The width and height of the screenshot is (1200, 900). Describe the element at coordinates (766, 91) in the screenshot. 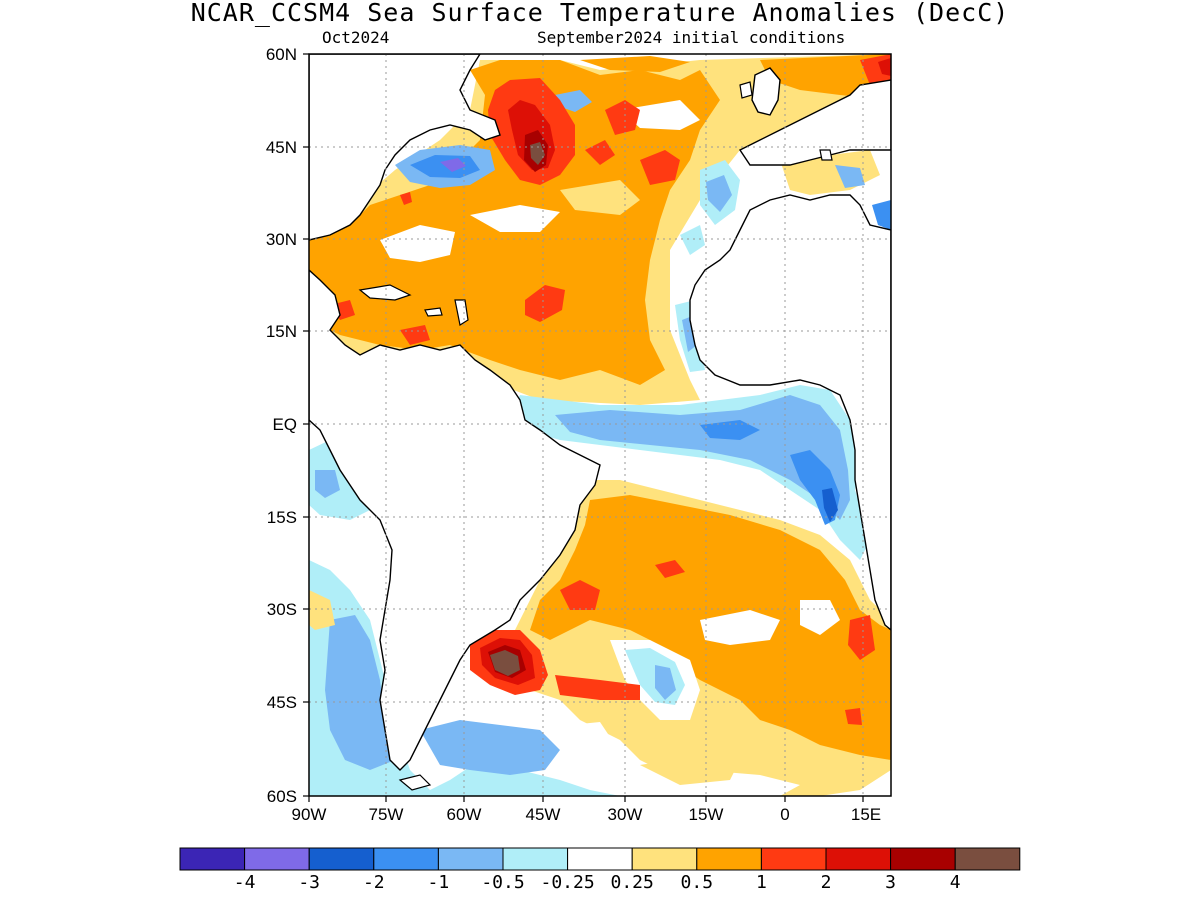

I see `uk-land` at that location.